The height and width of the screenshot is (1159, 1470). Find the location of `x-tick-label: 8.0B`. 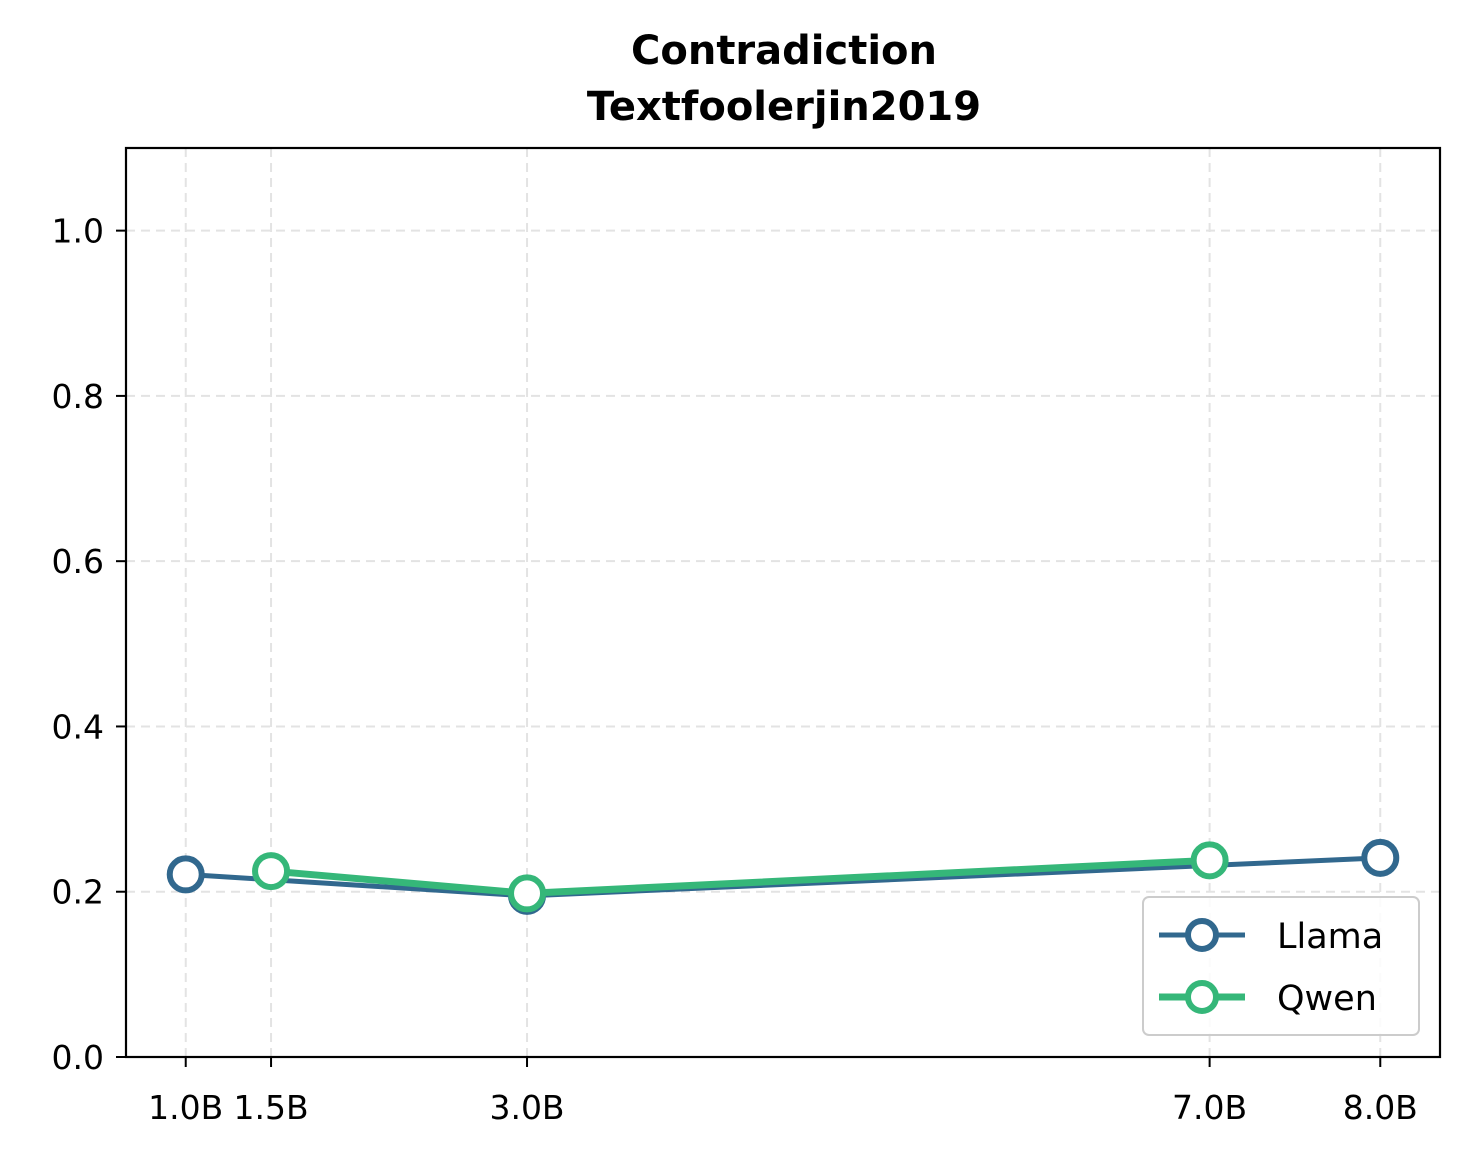

x-tick-label: 8.0B is located at coordinates (1380, 1107).